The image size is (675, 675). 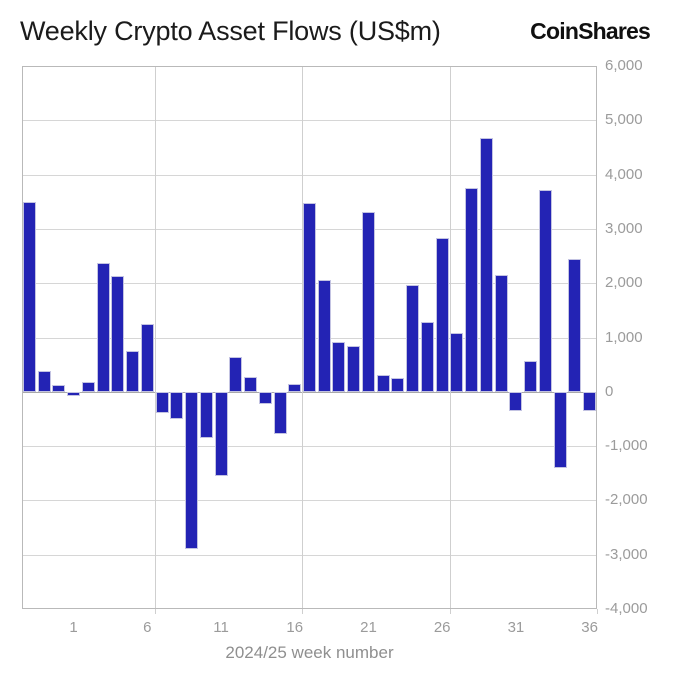 I want to click on y-axis-tick-label: 6,000, so click(x=624, y=65).